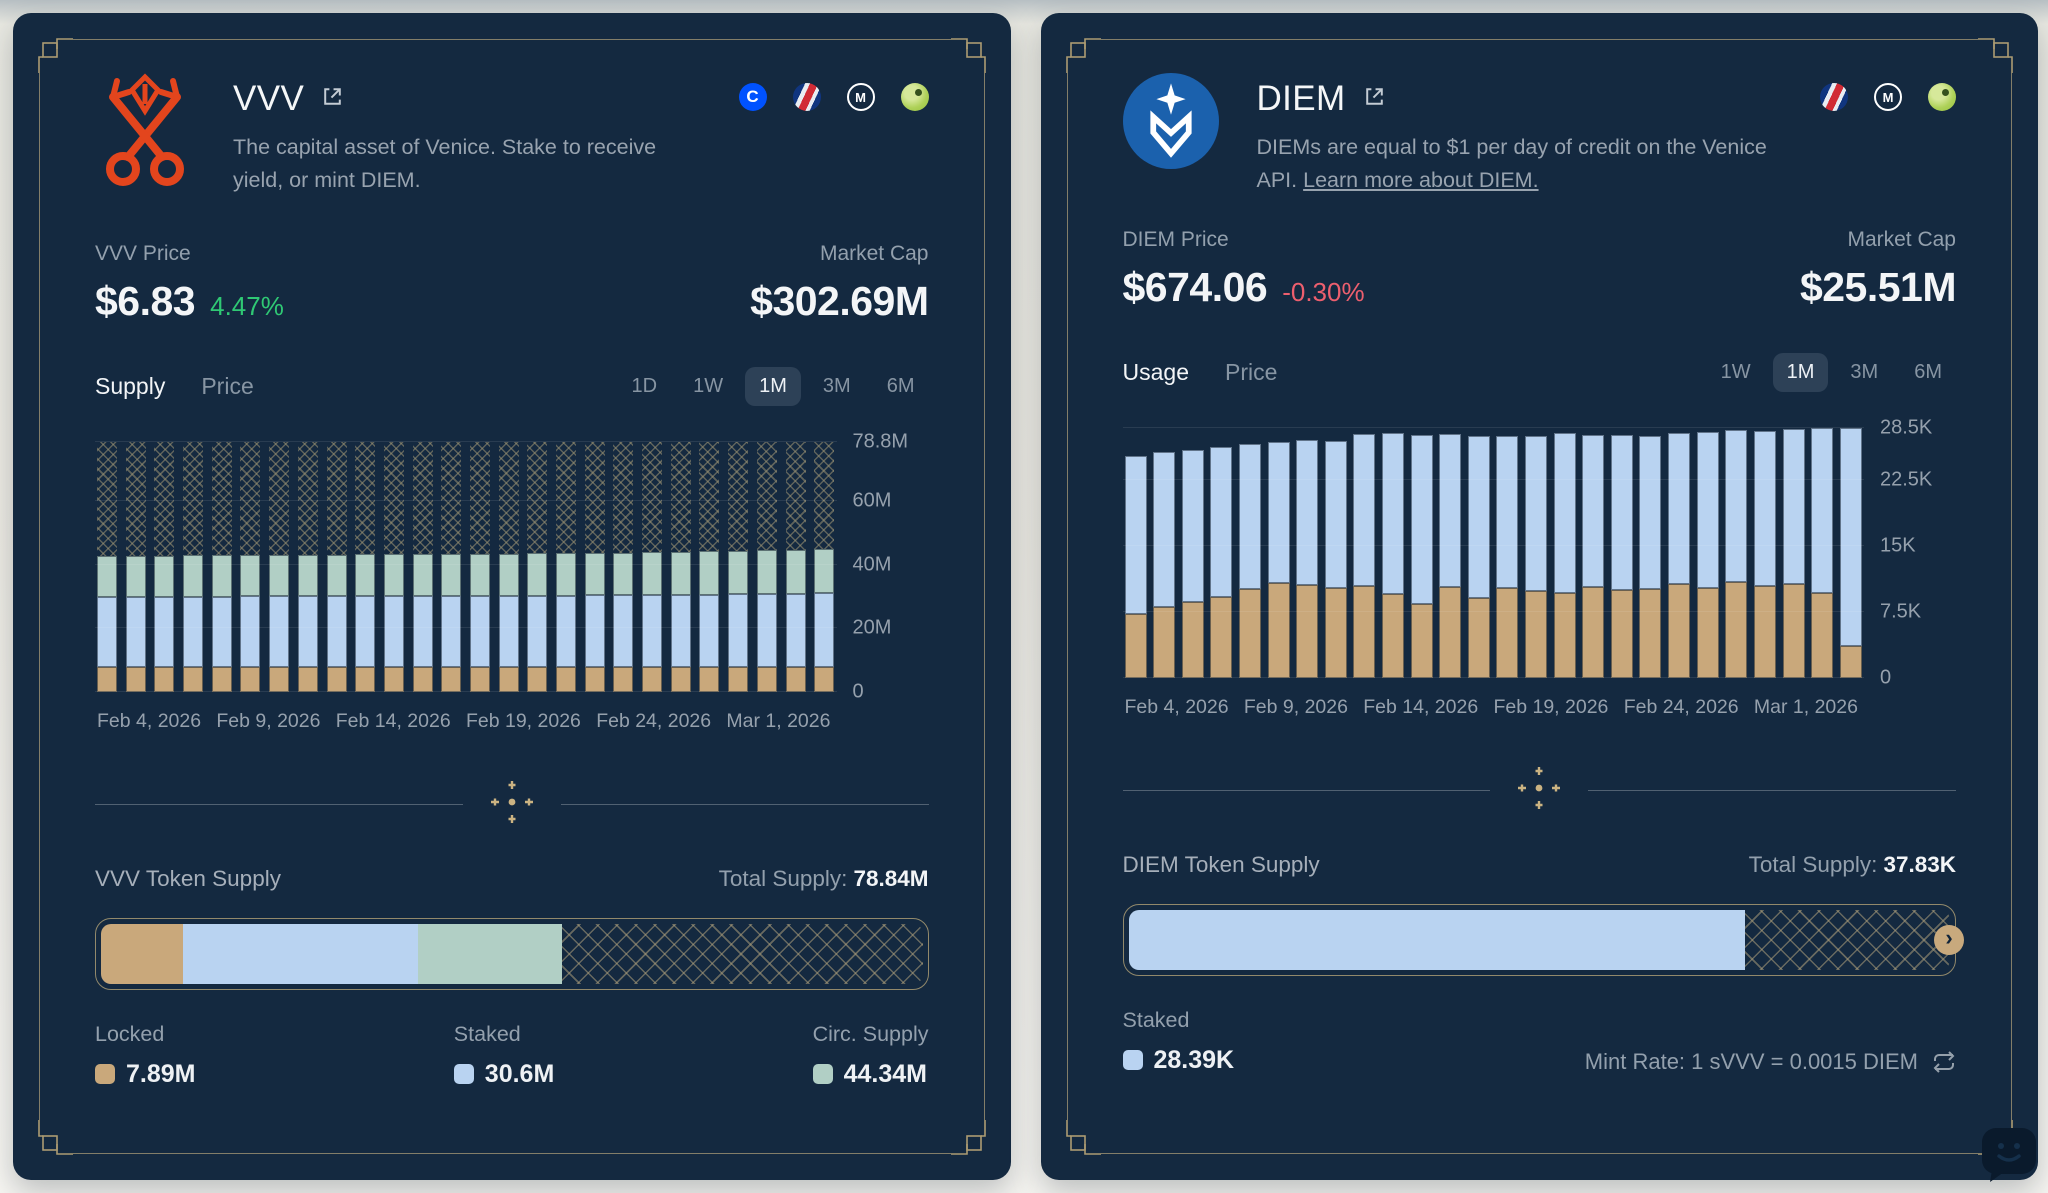 The width and height of the screenshot is (2048, 1193). What do you see at coordinates (1847, 939) in the screenshot?
I see `unallocated-hatch-segment` at bounding box center [1847, 939].